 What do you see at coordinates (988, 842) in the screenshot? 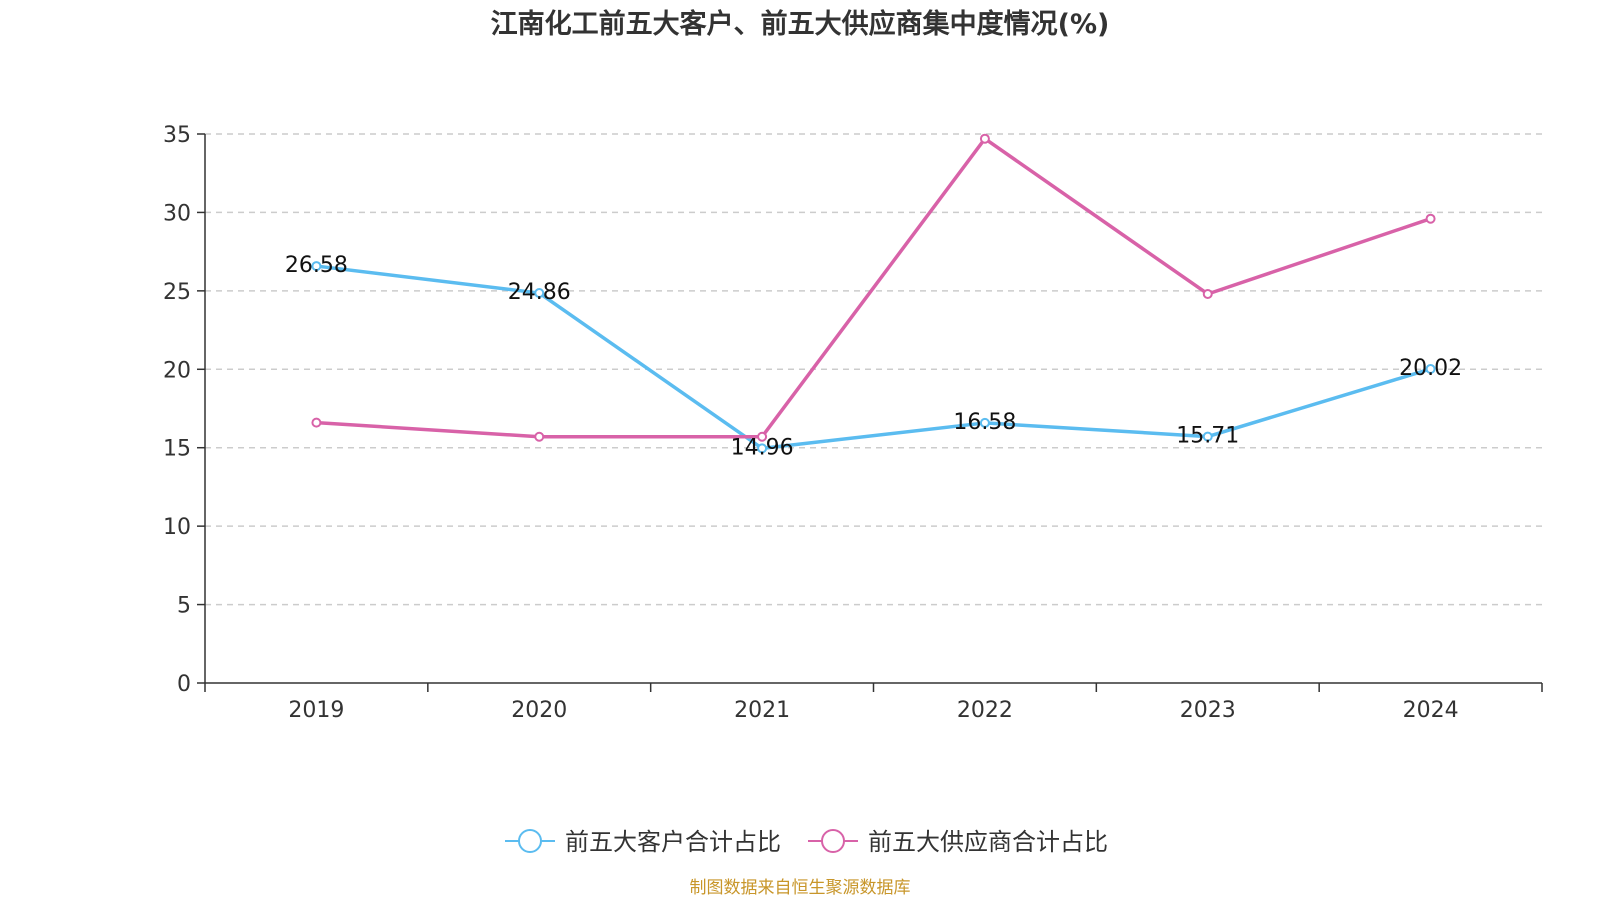
I see `legend-label: 前五大供应商合计占比` at bounding box center [988, 842].